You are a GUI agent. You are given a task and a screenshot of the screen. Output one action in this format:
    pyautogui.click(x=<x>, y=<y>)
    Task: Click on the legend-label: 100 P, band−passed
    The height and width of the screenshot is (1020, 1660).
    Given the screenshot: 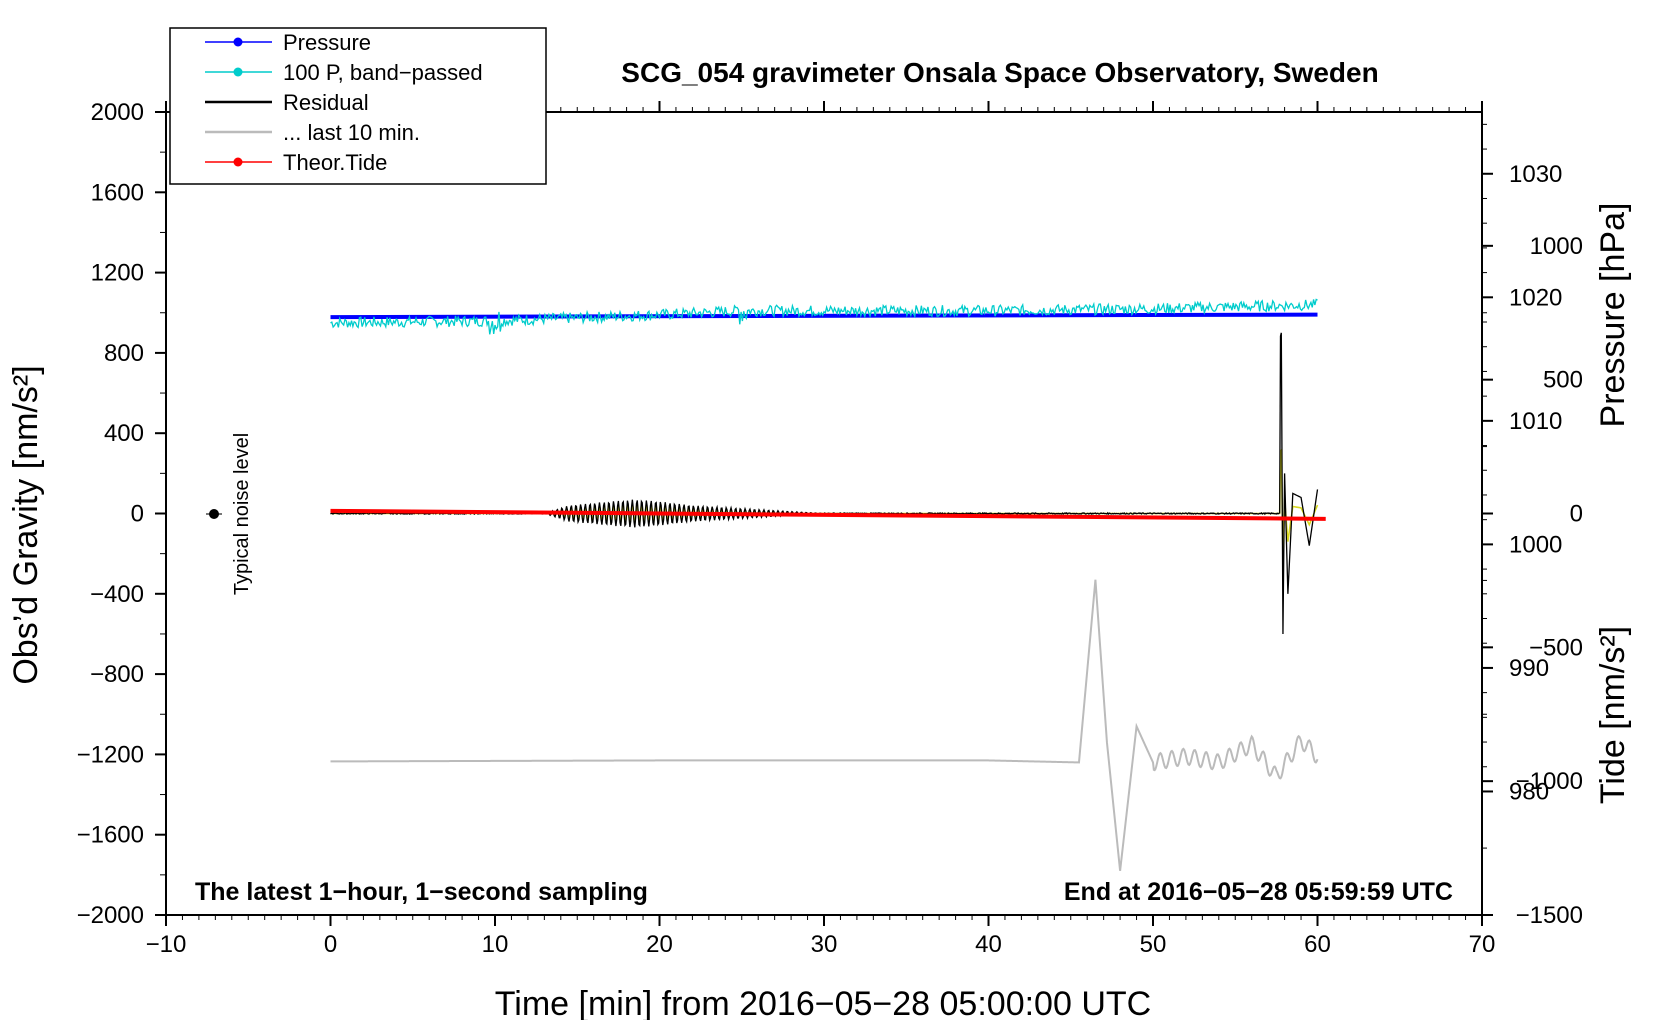 What is the action you would take?
    pyautogui.click(x=383, y=72)
    